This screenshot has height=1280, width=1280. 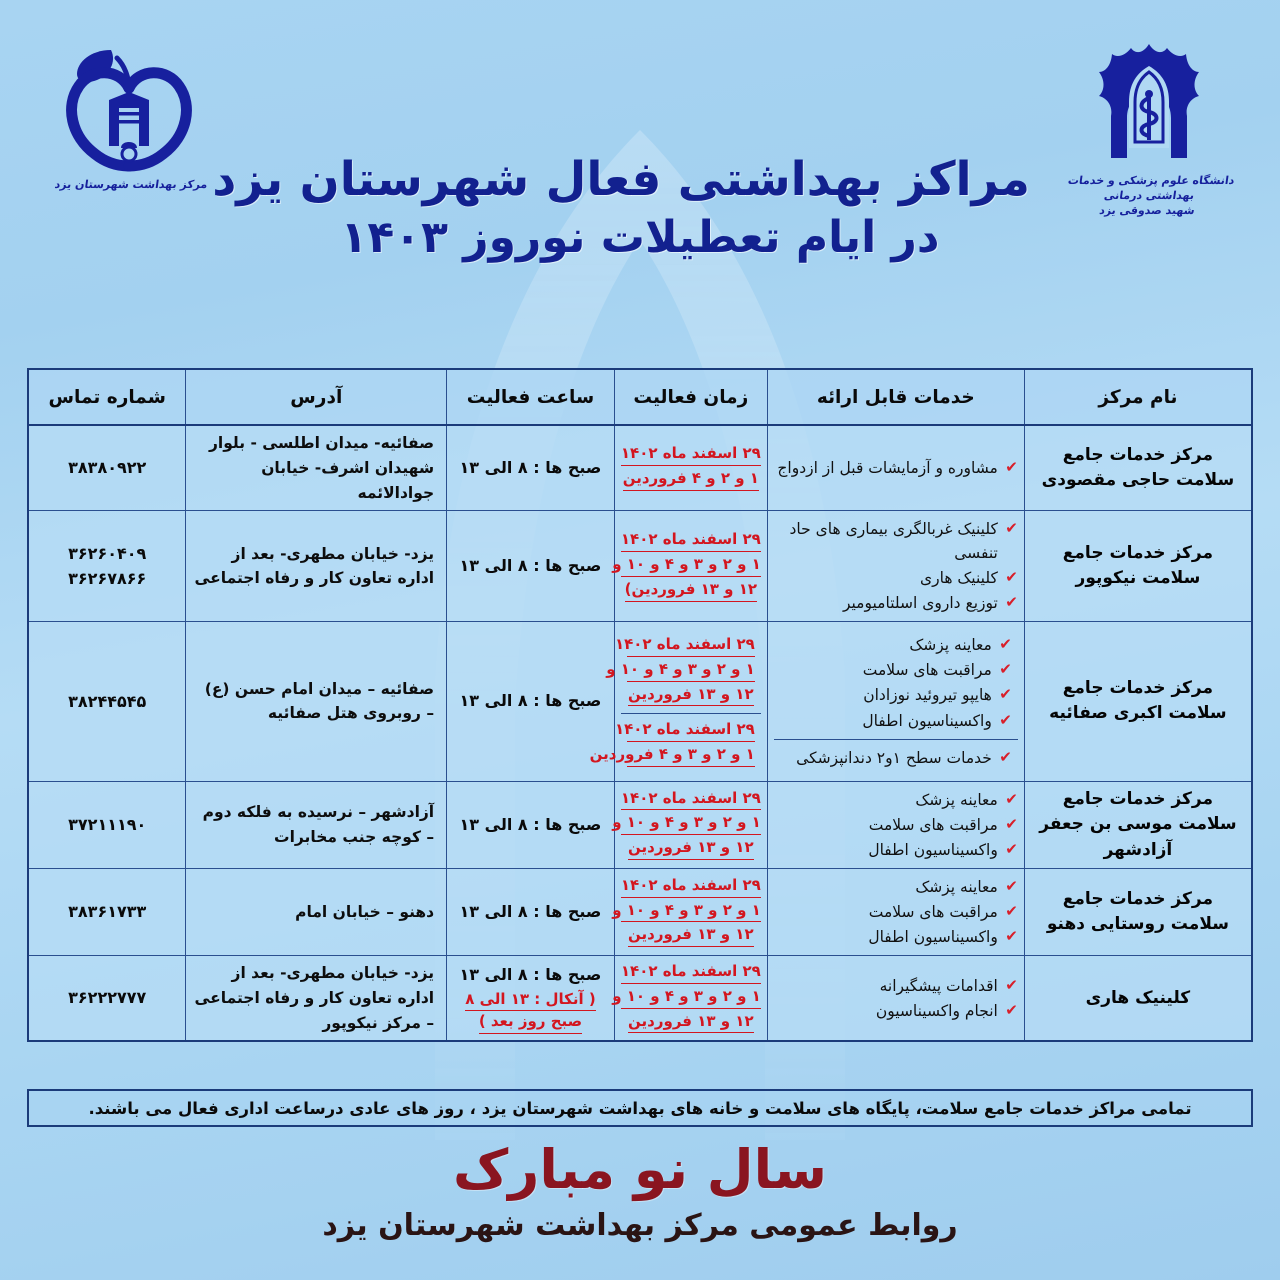 I want to click on cell-center-name: مرکز خدمات جامع سلامت حاجی مقصودی, so click(x=1138, y=468).